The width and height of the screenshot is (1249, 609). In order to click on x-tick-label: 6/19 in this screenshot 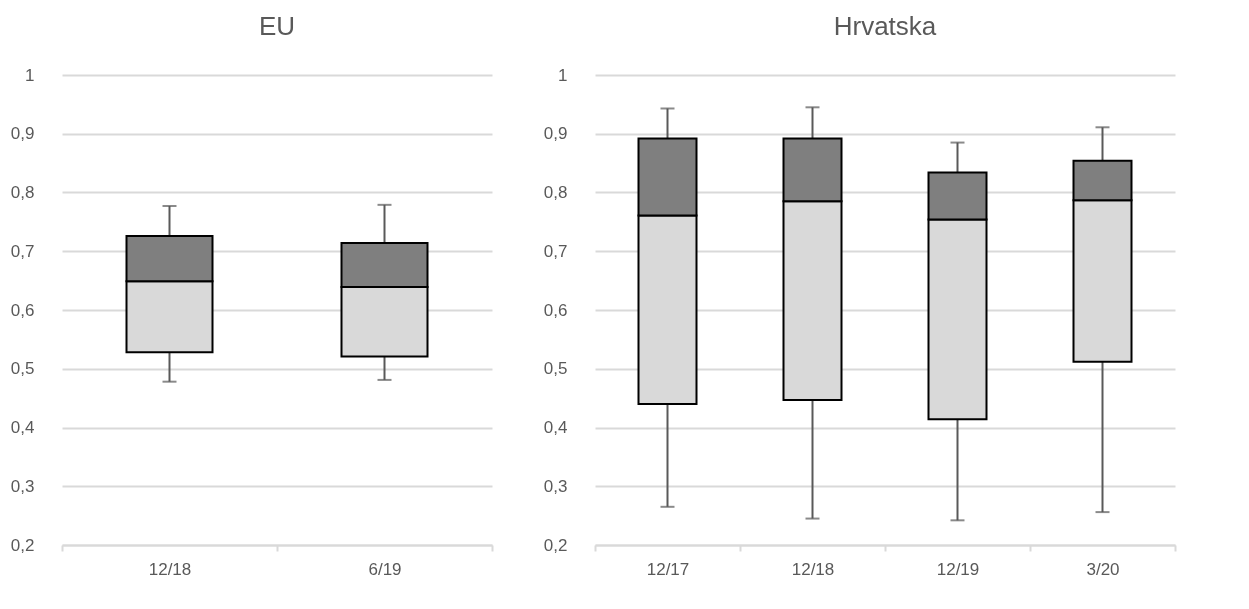, I will do `click(385, 569)`.